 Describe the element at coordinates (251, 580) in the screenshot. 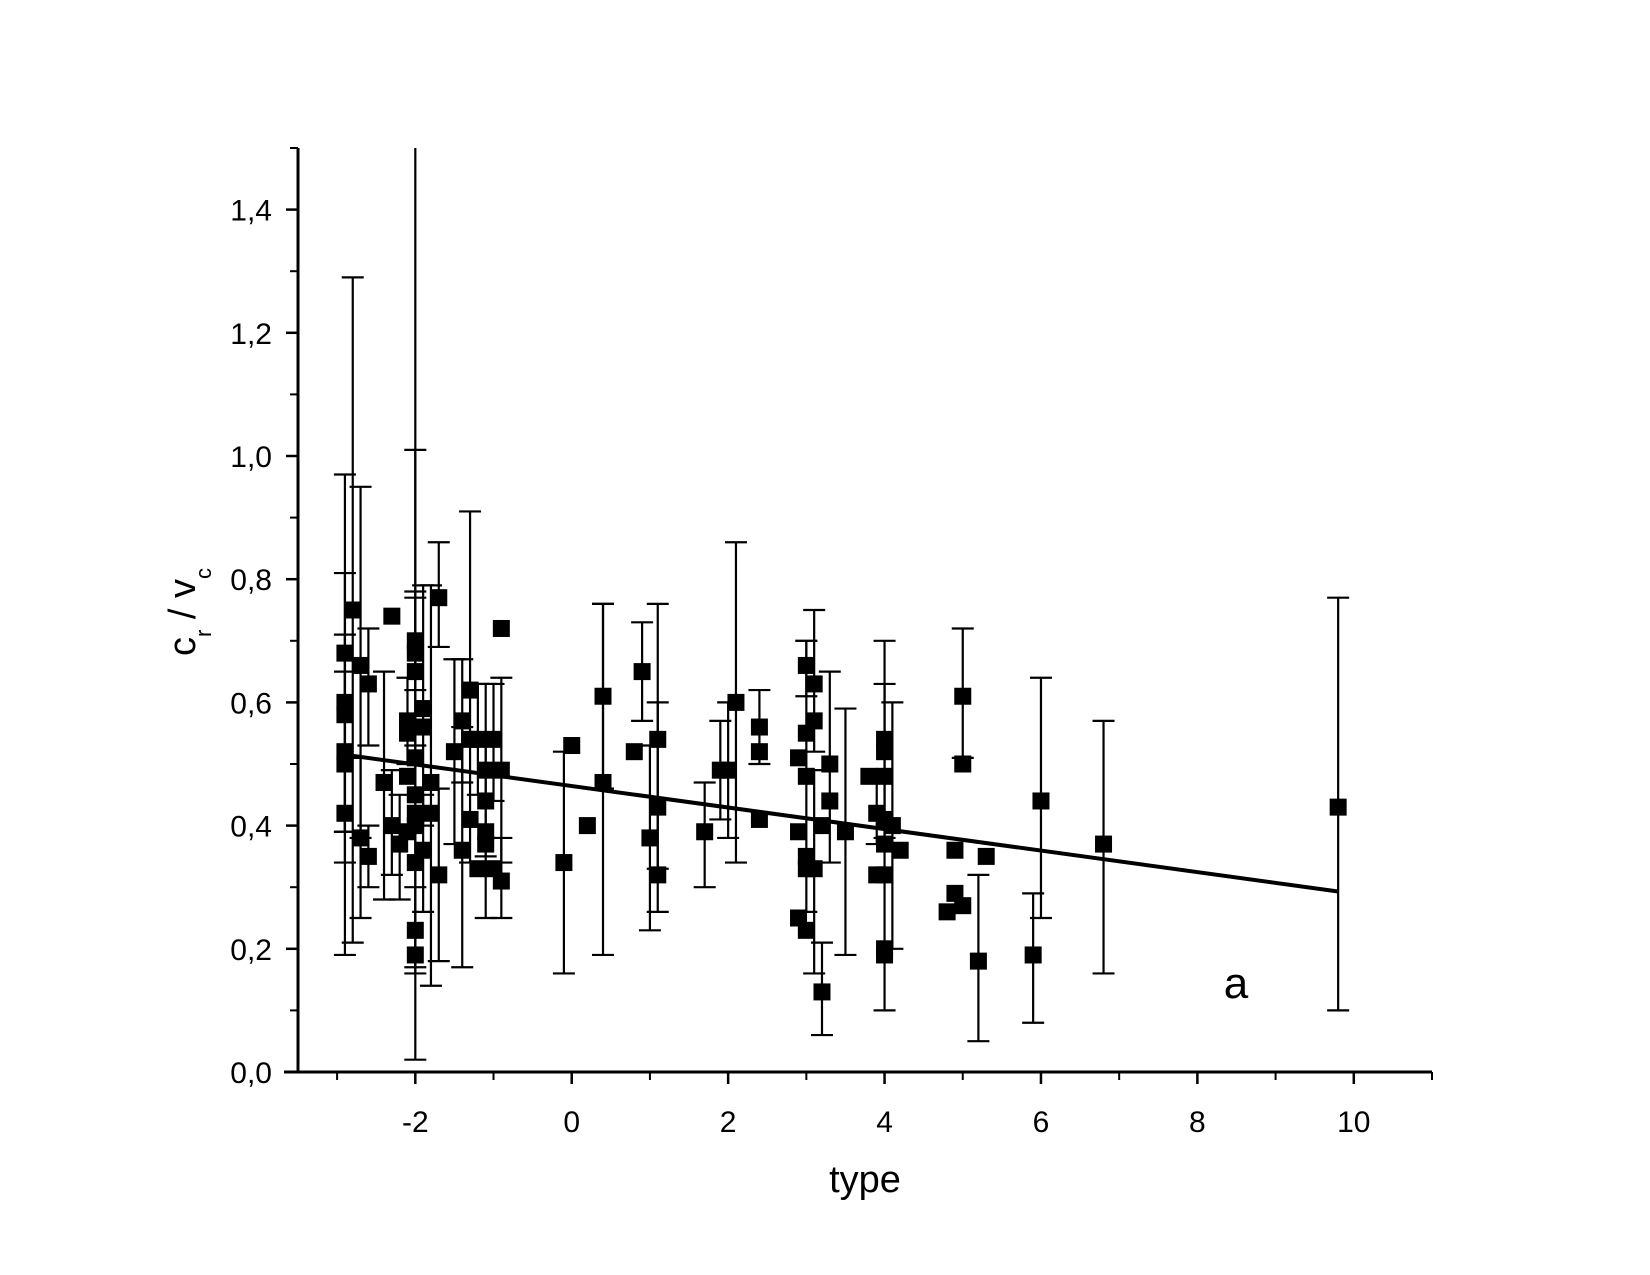

I see `y-tick-label: 0,8` at that location.